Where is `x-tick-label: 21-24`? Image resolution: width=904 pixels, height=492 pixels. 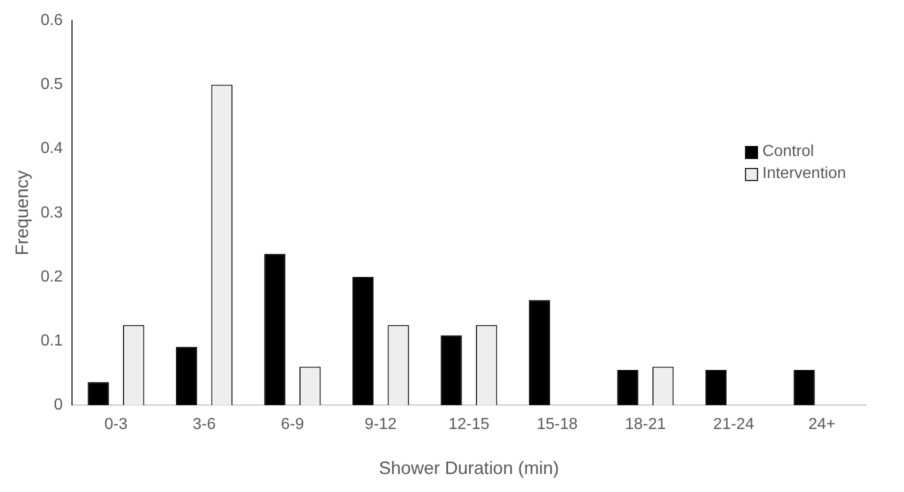 x-tick-label: 21-24 is located at coordinates (733, 425).